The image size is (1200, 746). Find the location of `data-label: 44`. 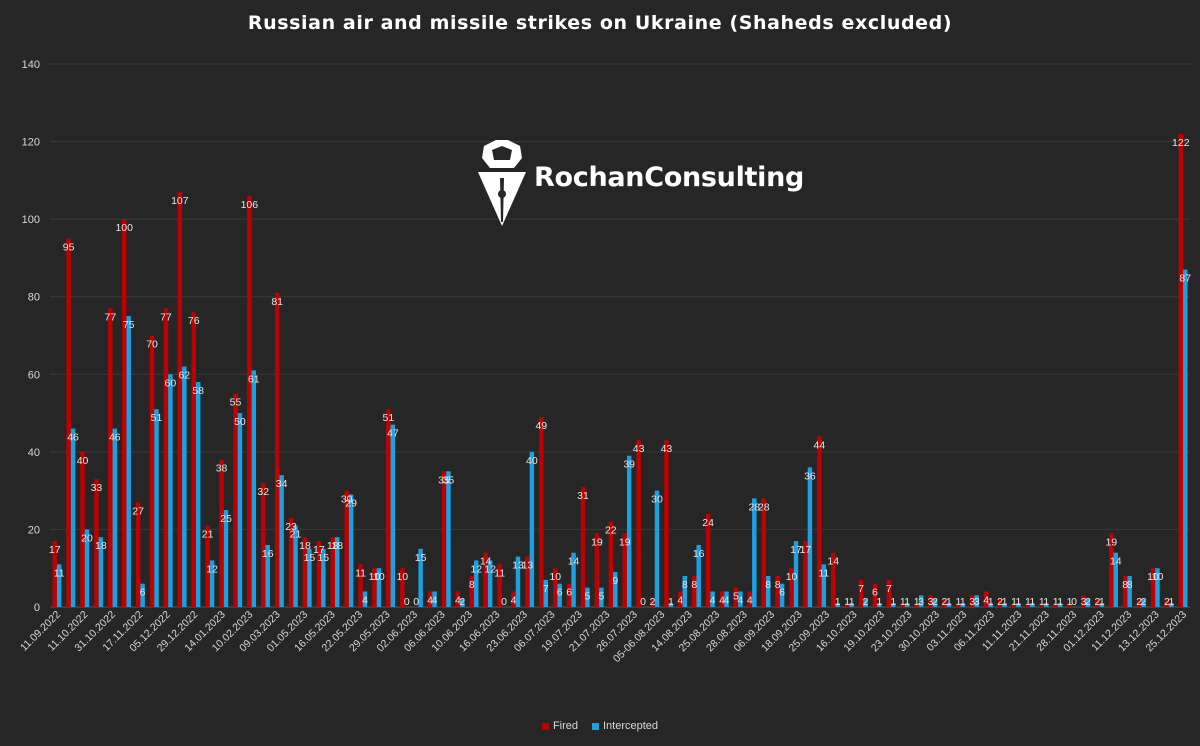

data-label: 44 is located at coordinates (820, 445).